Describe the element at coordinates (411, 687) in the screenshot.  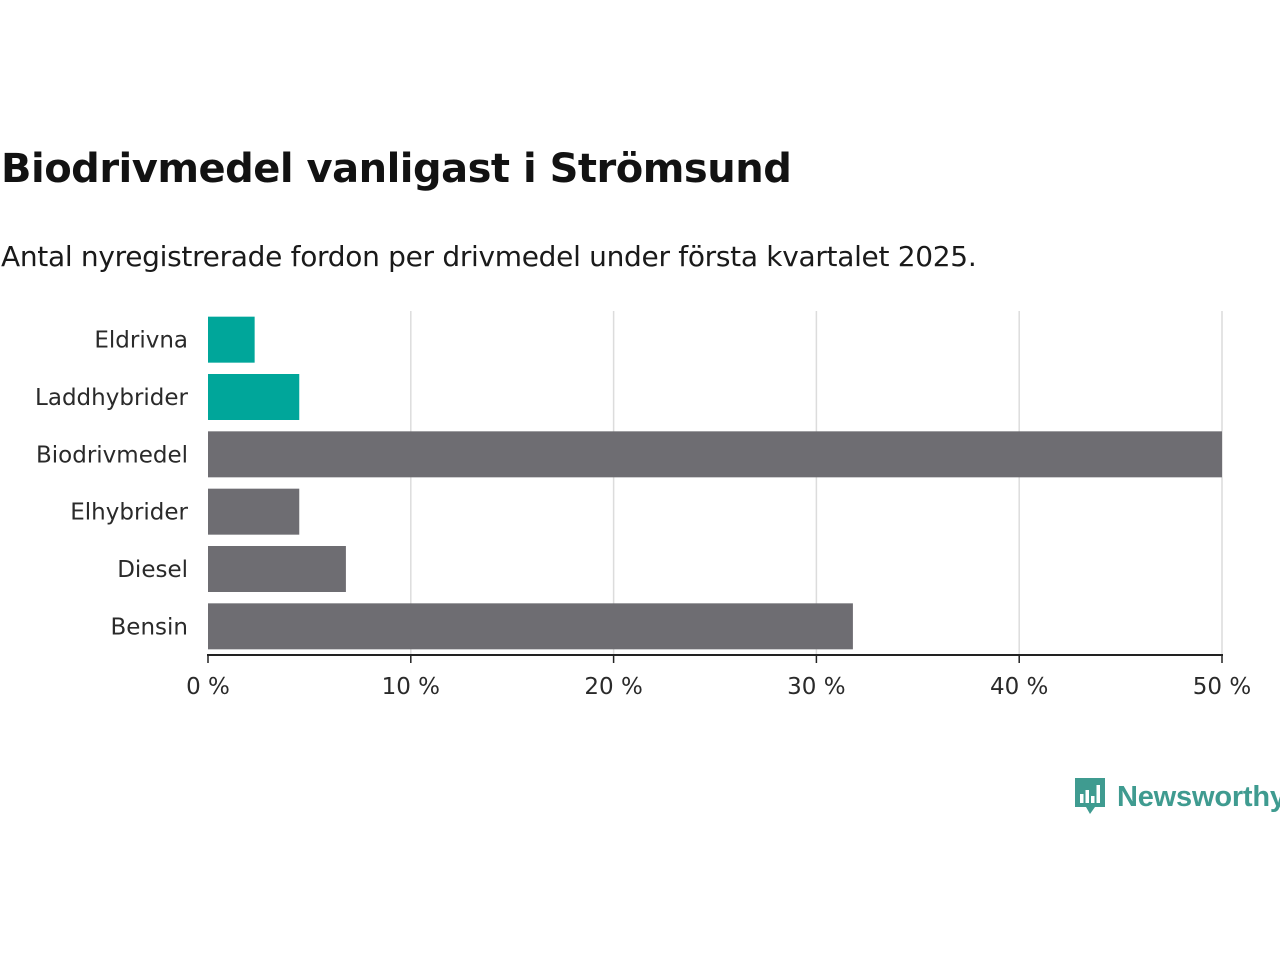
I see `x-tick-label: 10 %` at that location.